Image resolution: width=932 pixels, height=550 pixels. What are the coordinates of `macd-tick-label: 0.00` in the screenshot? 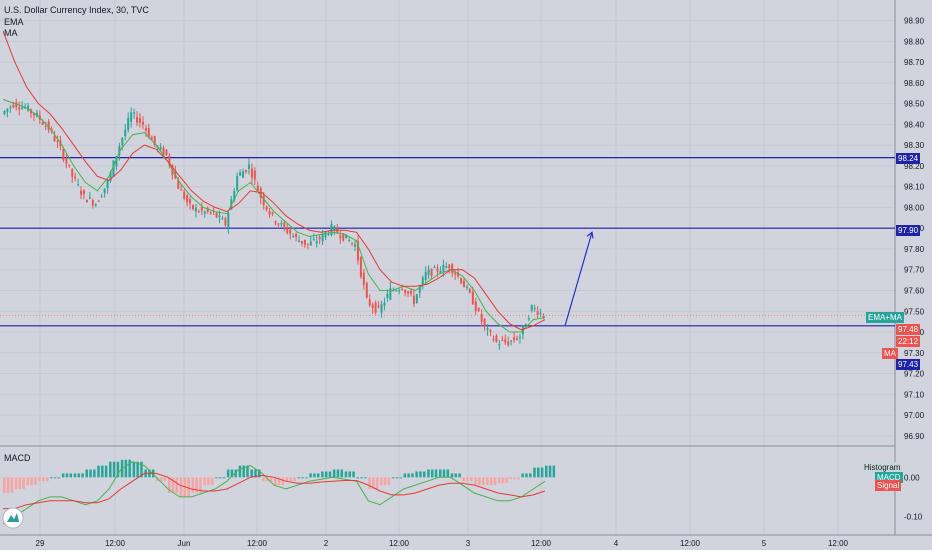 It's located at (912, 477).